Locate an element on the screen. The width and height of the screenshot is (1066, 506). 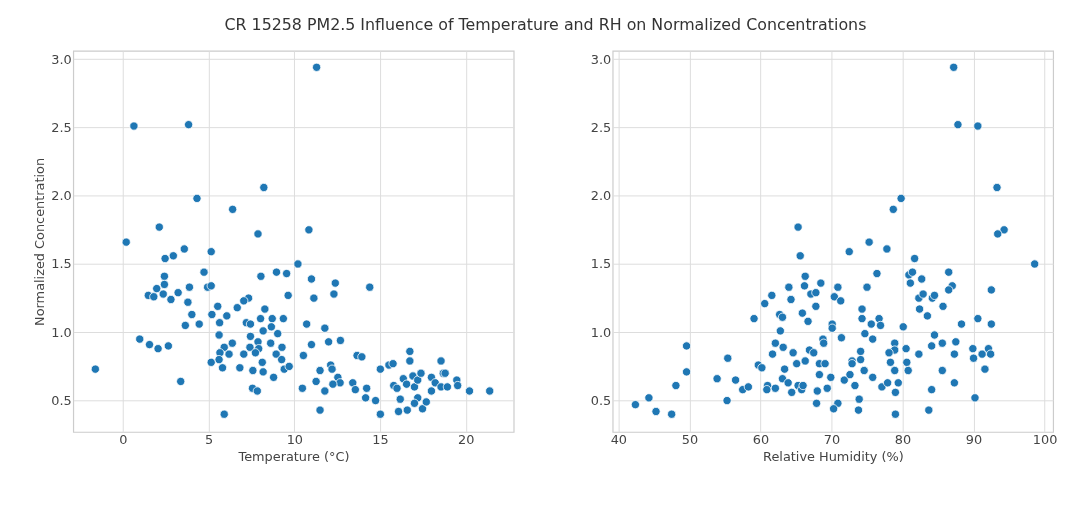
x-tick-label: 10 is located at coordinates (295, 440).